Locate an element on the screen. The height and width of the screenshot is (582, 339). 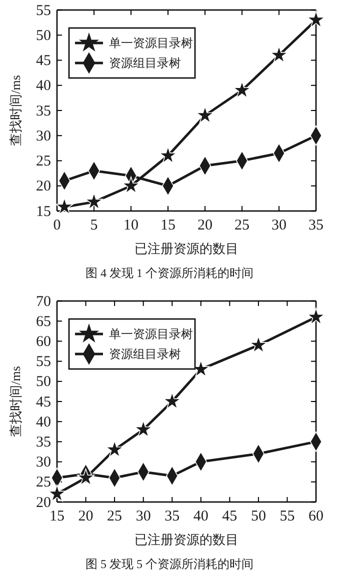
caption: 图 4 发现 1 个资源所消耗的时间 is located at coordinates (170, 273).